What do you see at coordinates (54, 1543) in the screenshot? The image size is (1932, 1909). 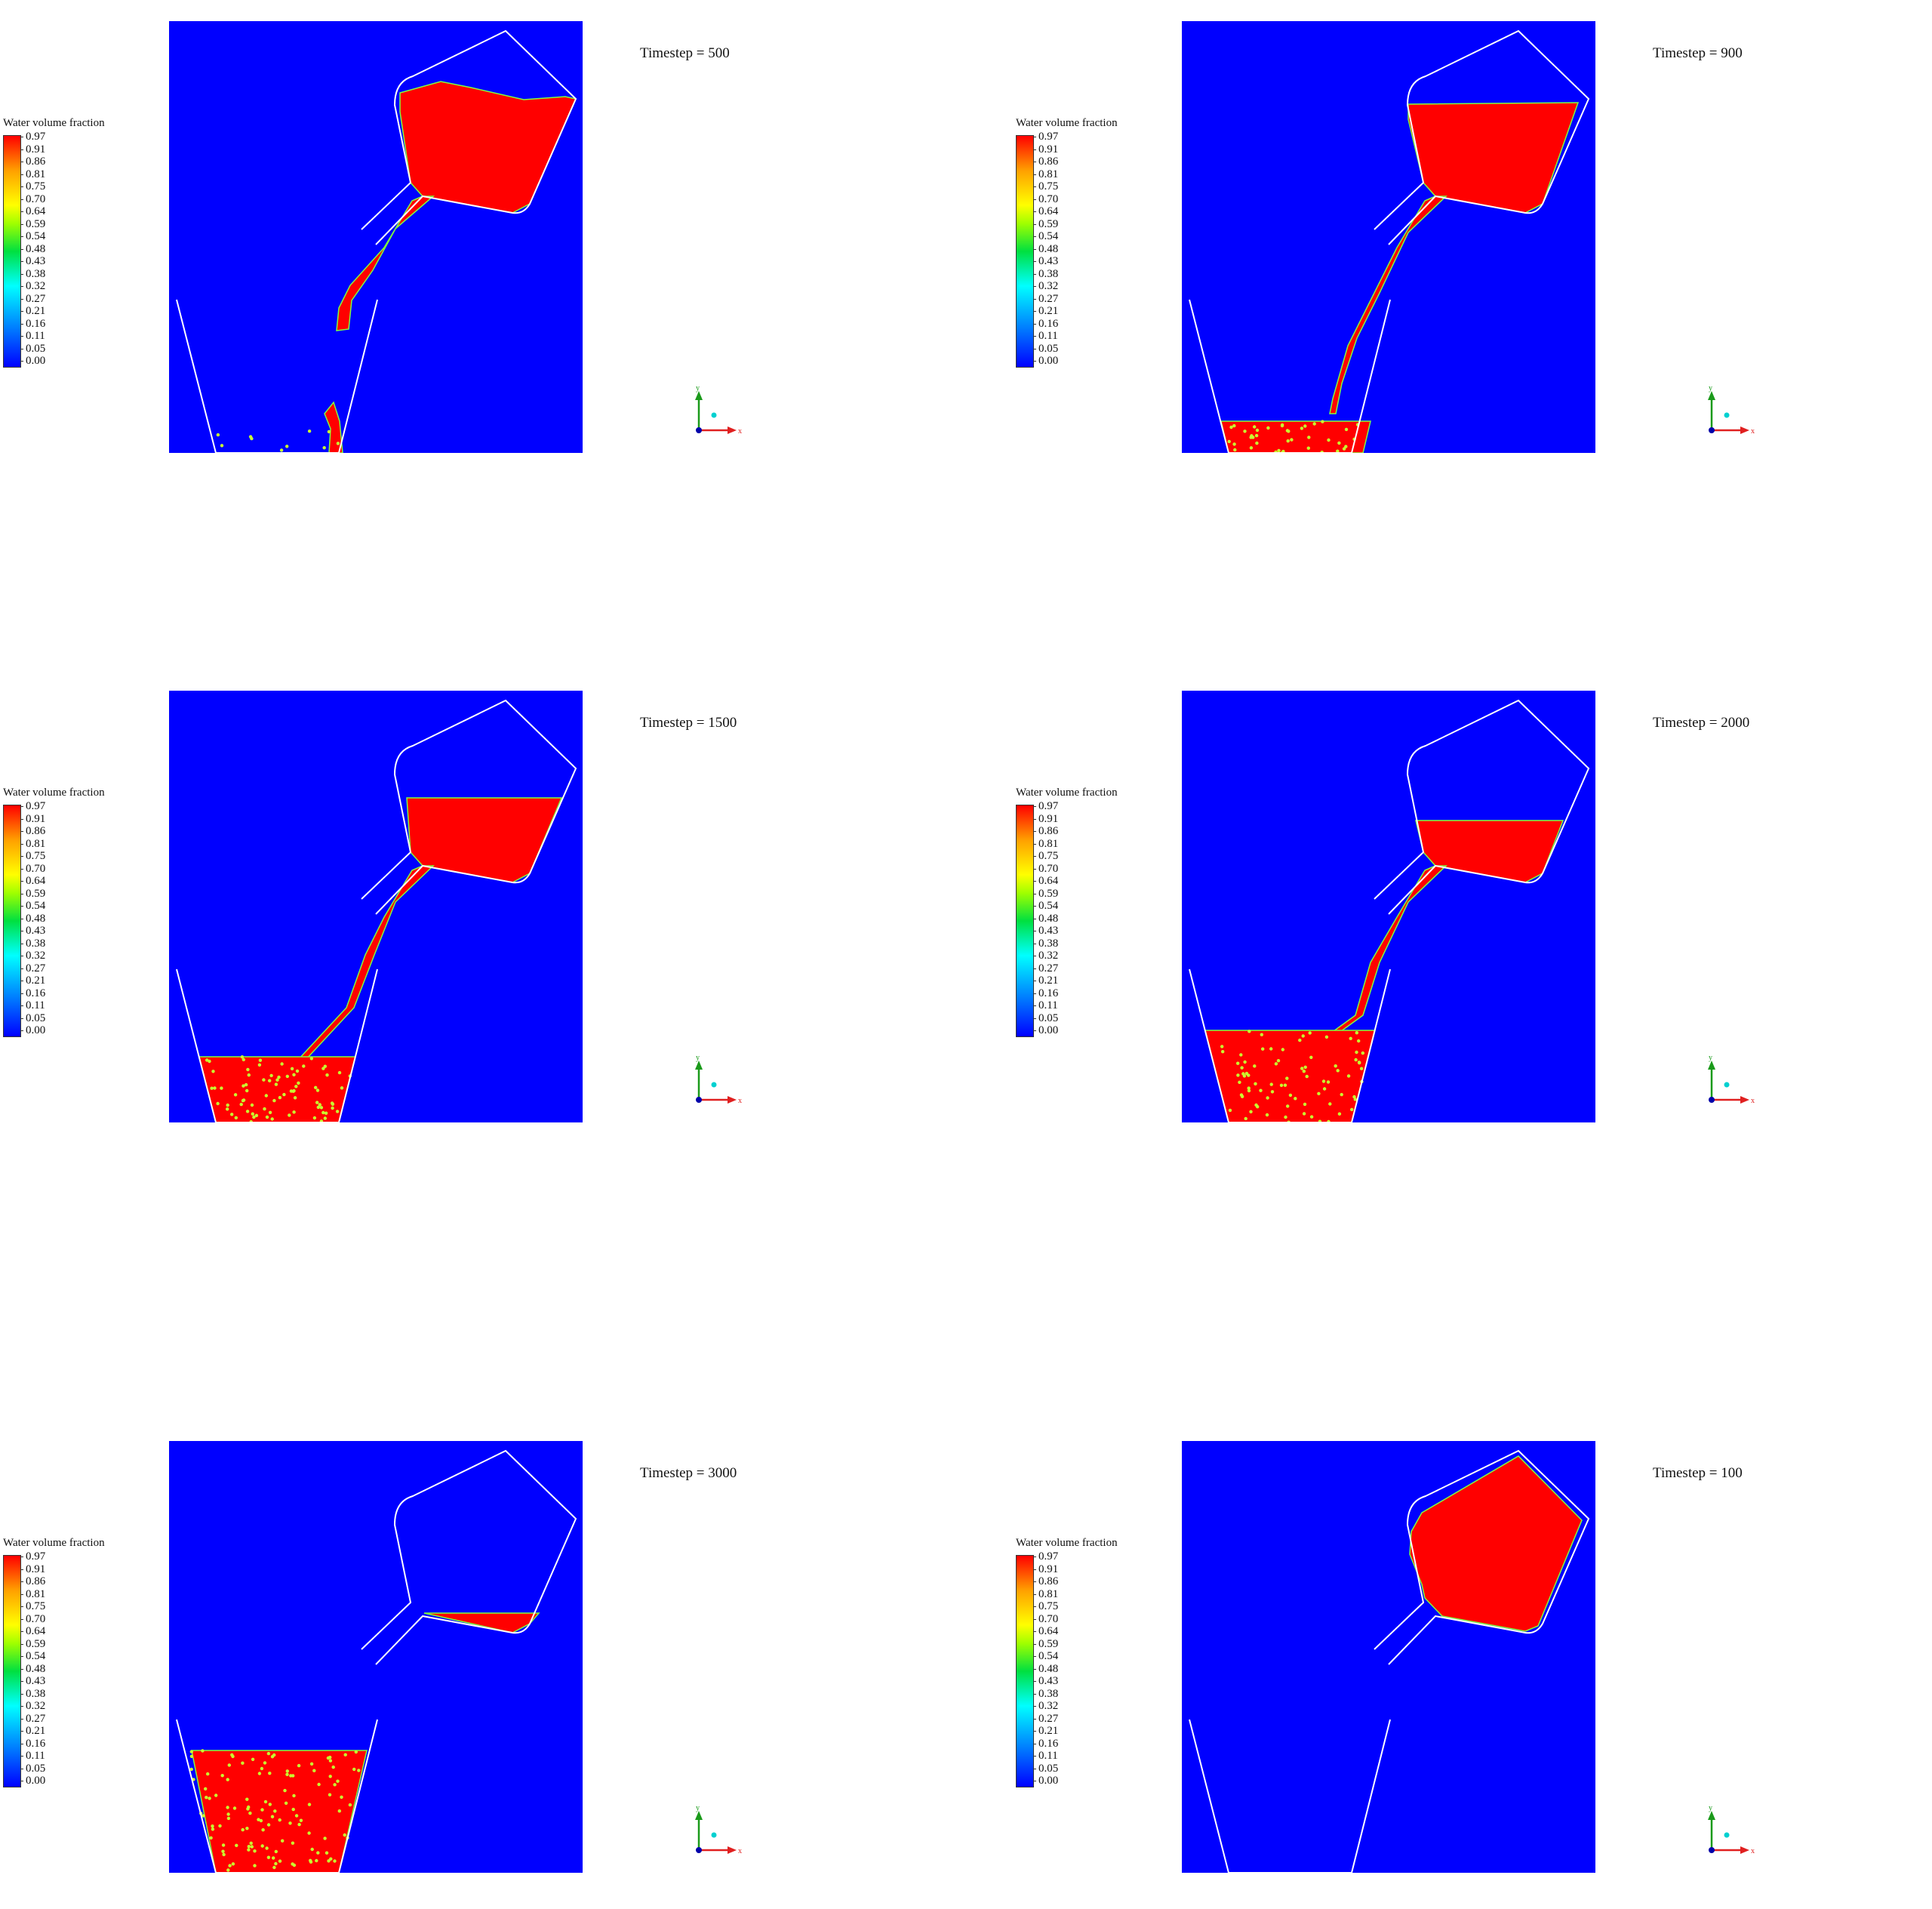 I see `legend-title: Water volume fraction` at bounding box center [54, 1543].